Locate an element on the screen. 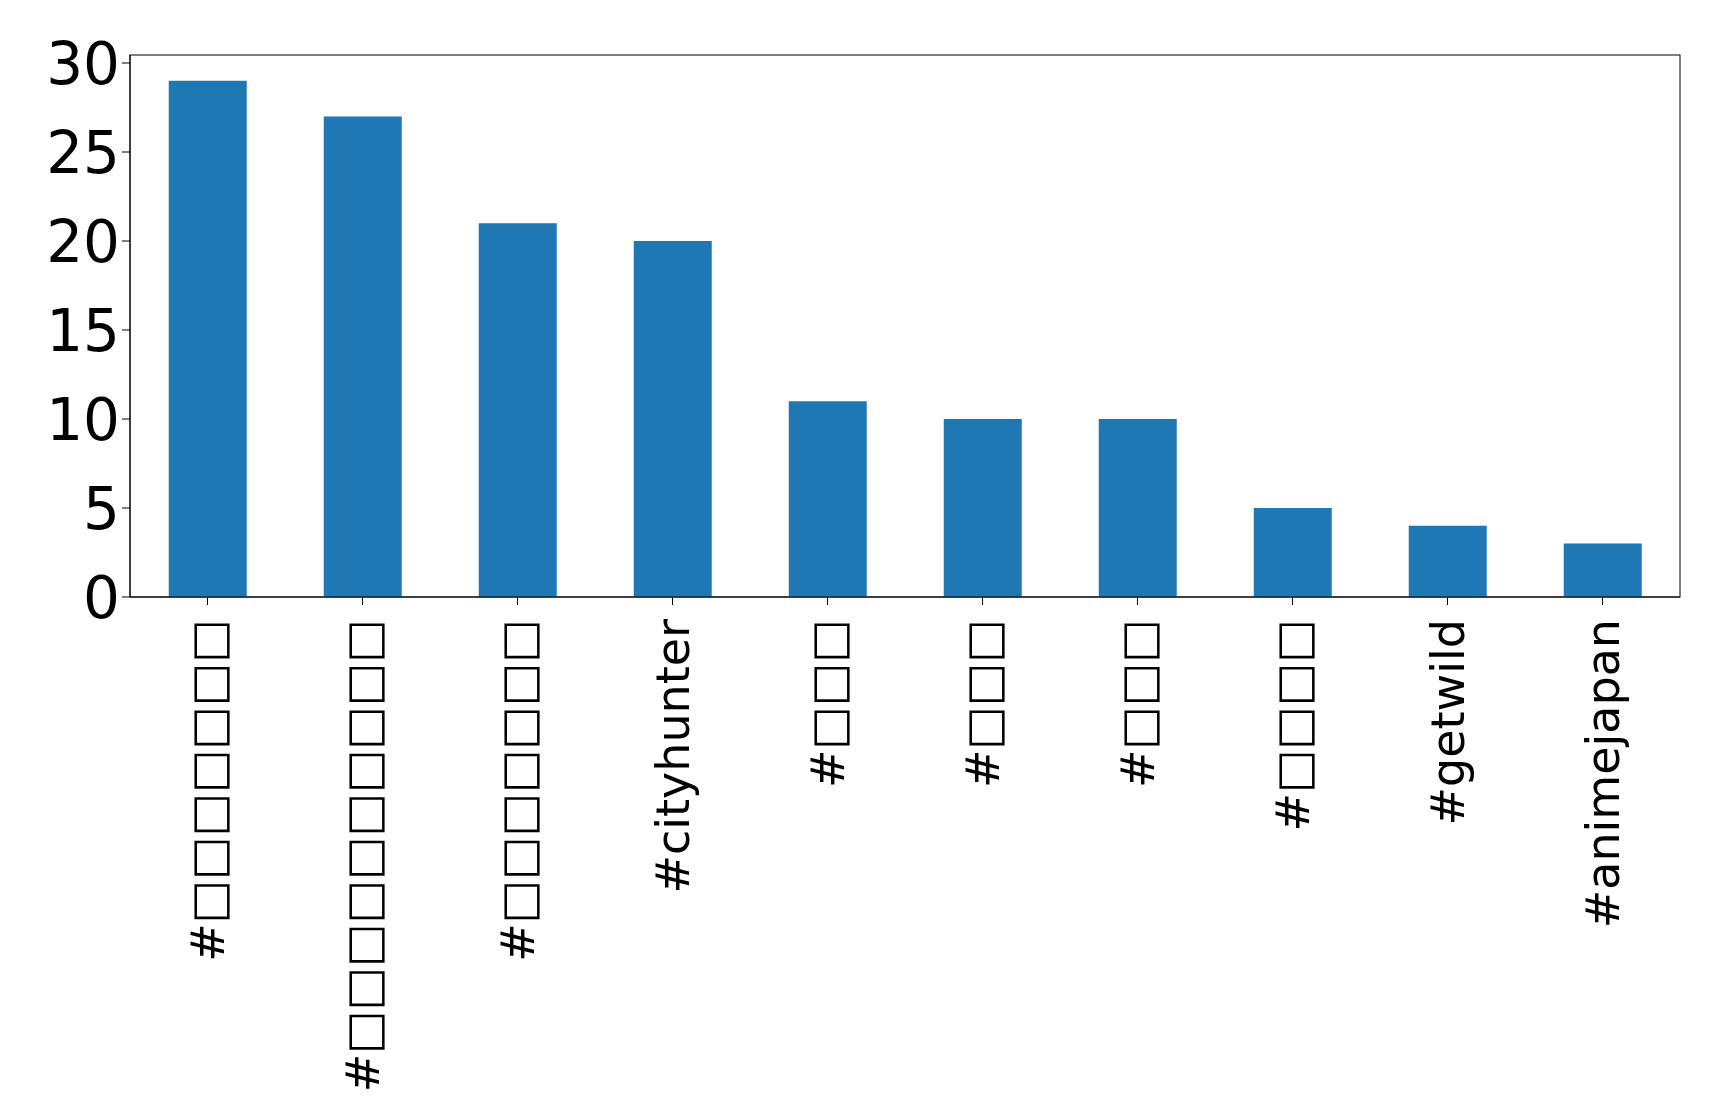 This screenshot has width=1719, height=1109. y-tick-label: 5 is located at coordinates (101, 508).